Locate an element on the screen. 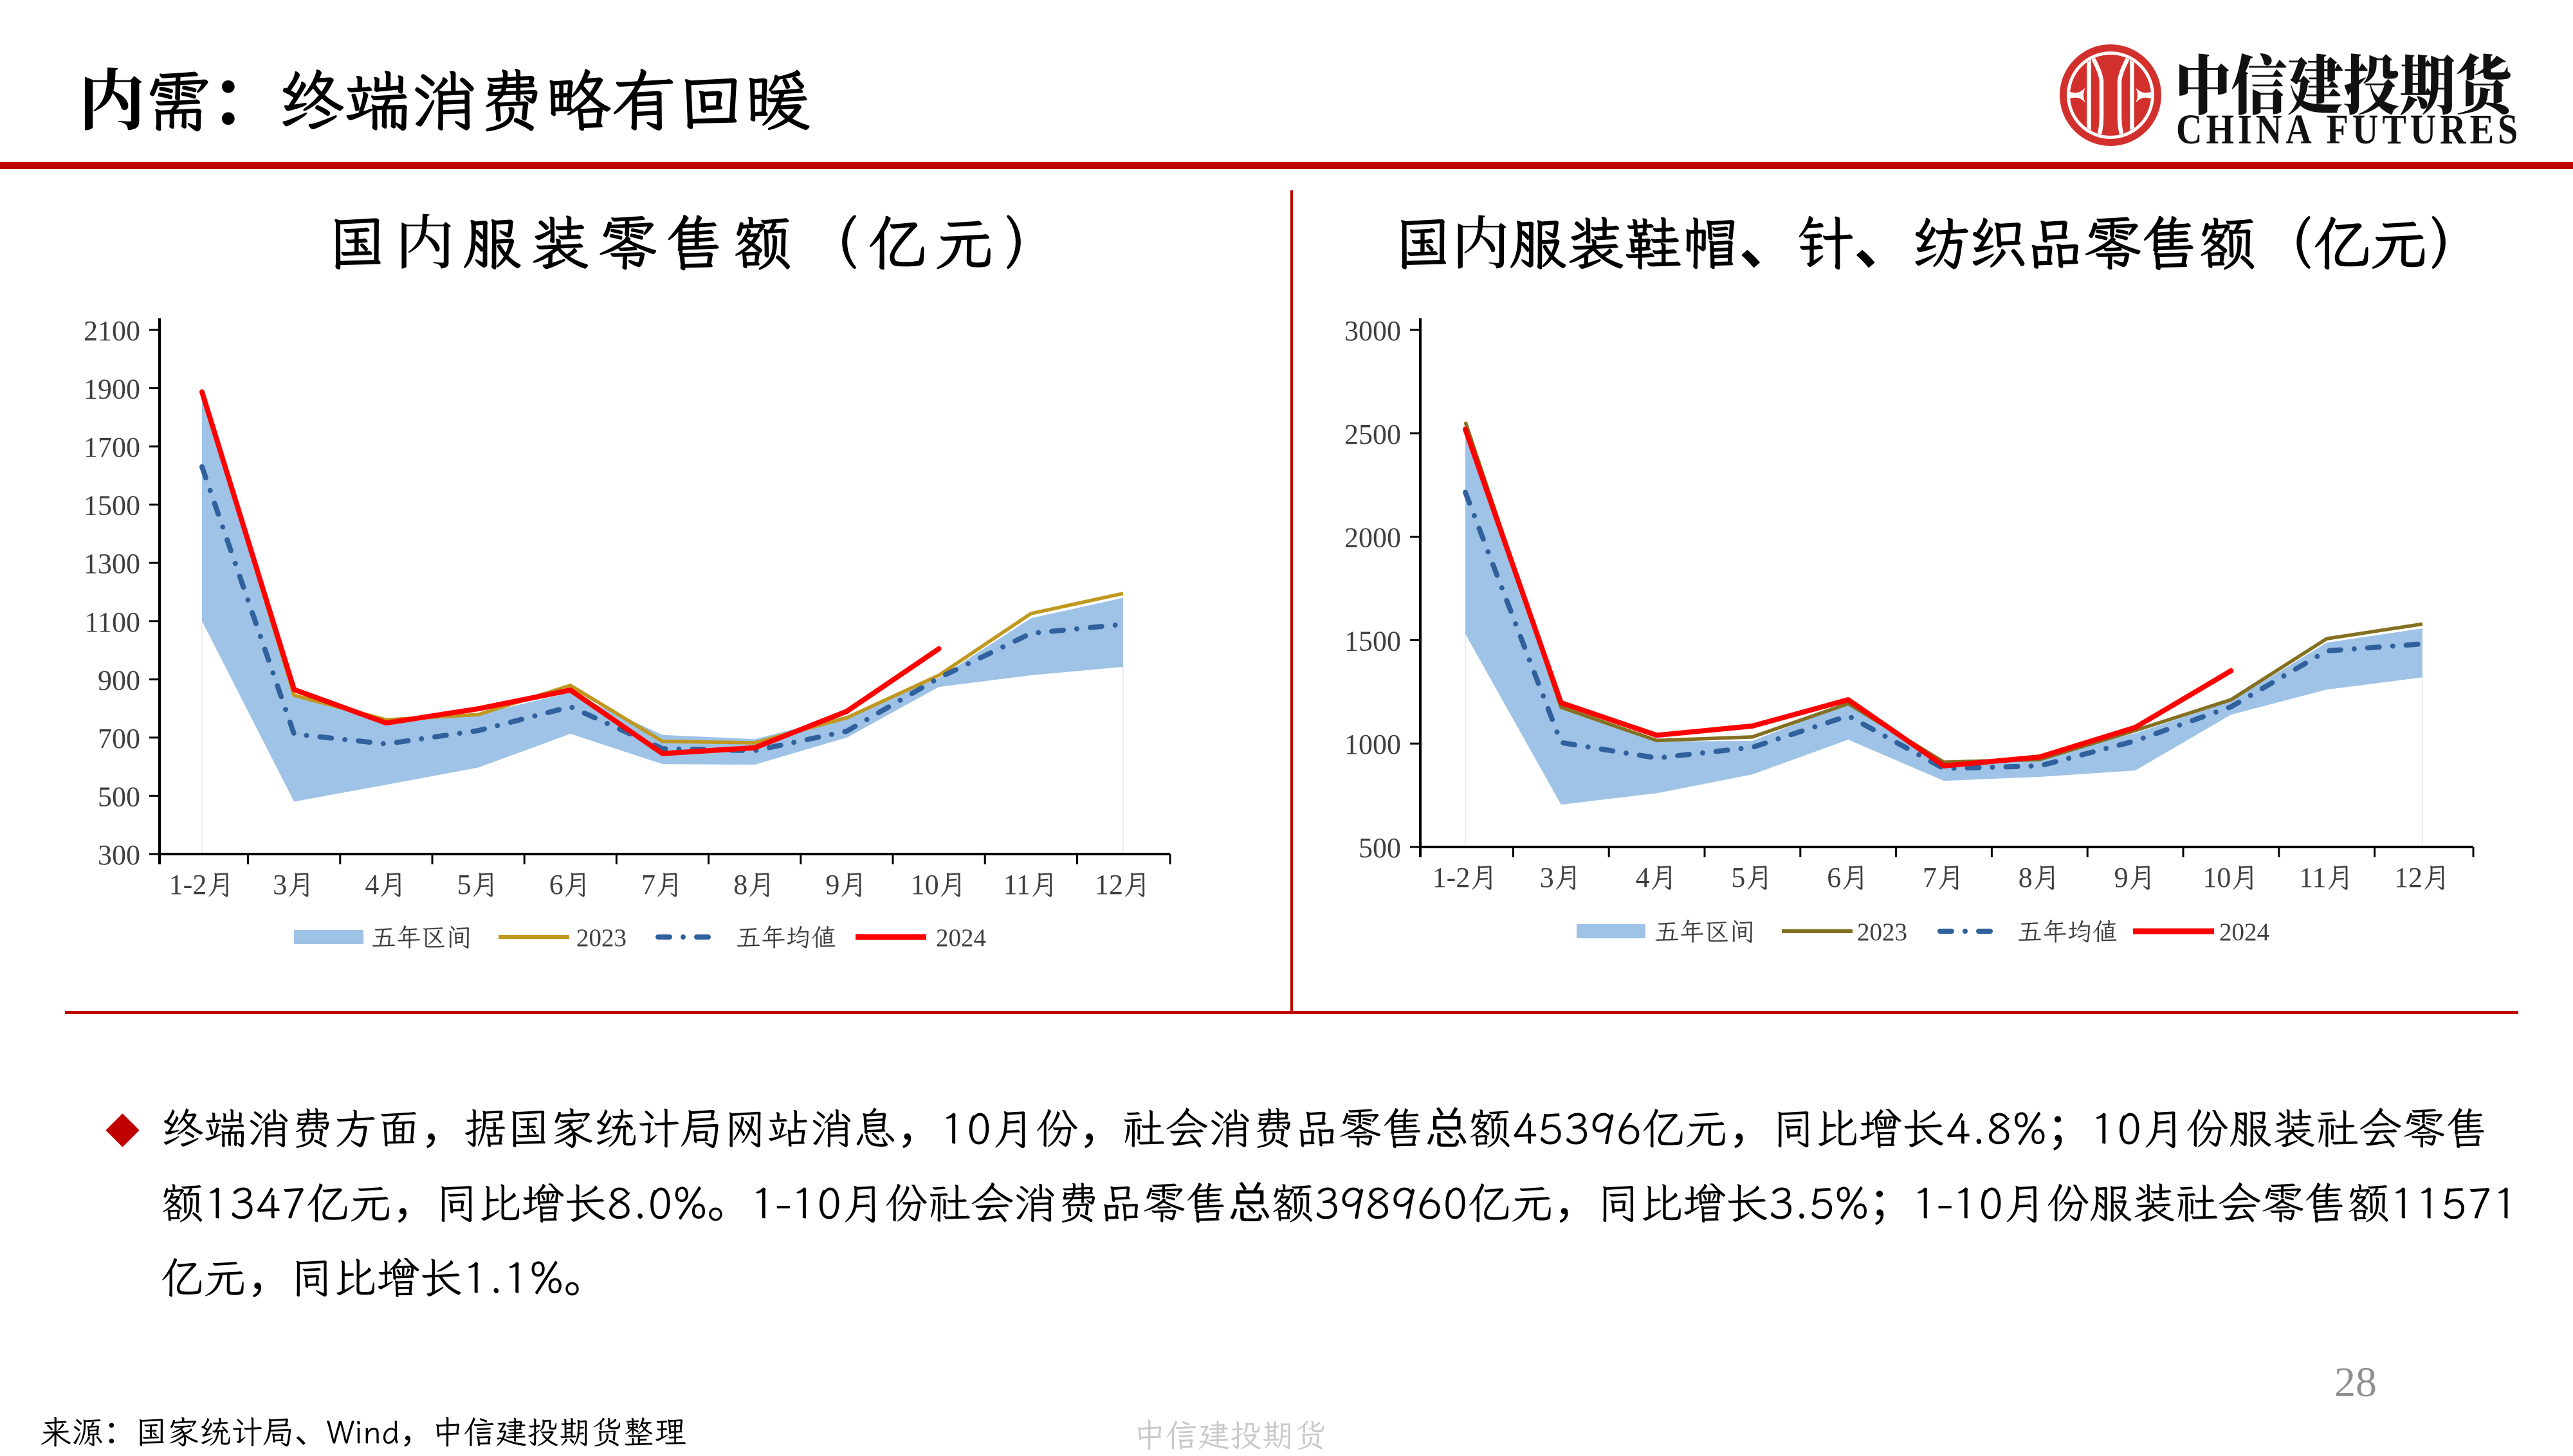 The image size is (2573, 1456). svg-text: 2500 is located at coordinates (1372, 434).